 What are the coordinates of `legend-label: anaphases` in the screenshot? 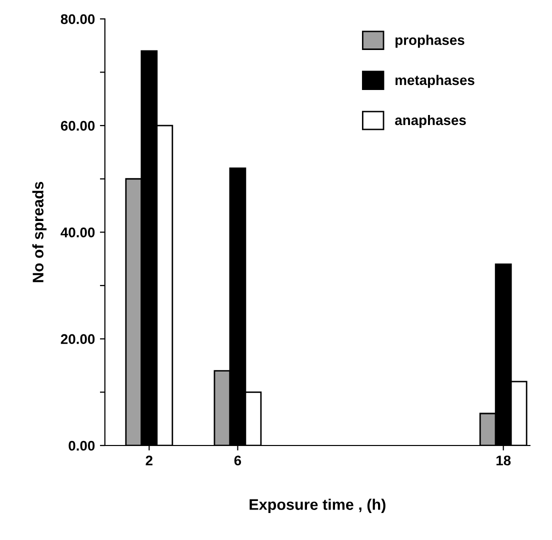 It's located at (430, 121).